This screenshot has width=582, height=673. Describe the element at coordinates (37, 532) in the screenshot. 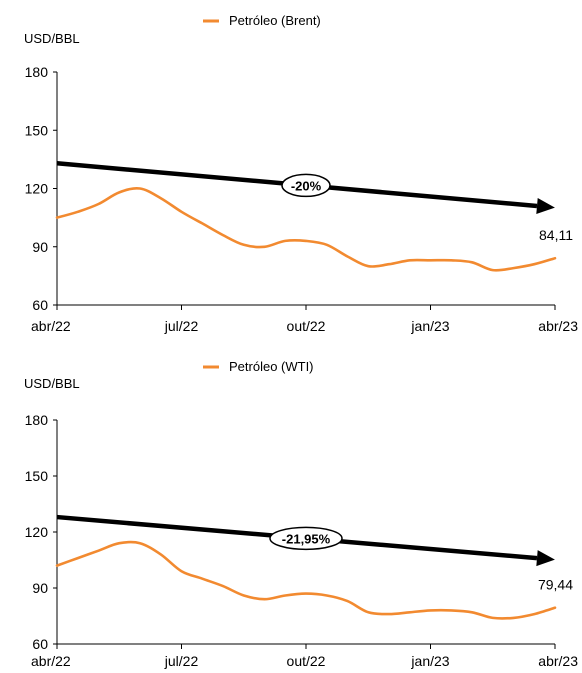

I see `wti-y-tick-label: 120` at that location.